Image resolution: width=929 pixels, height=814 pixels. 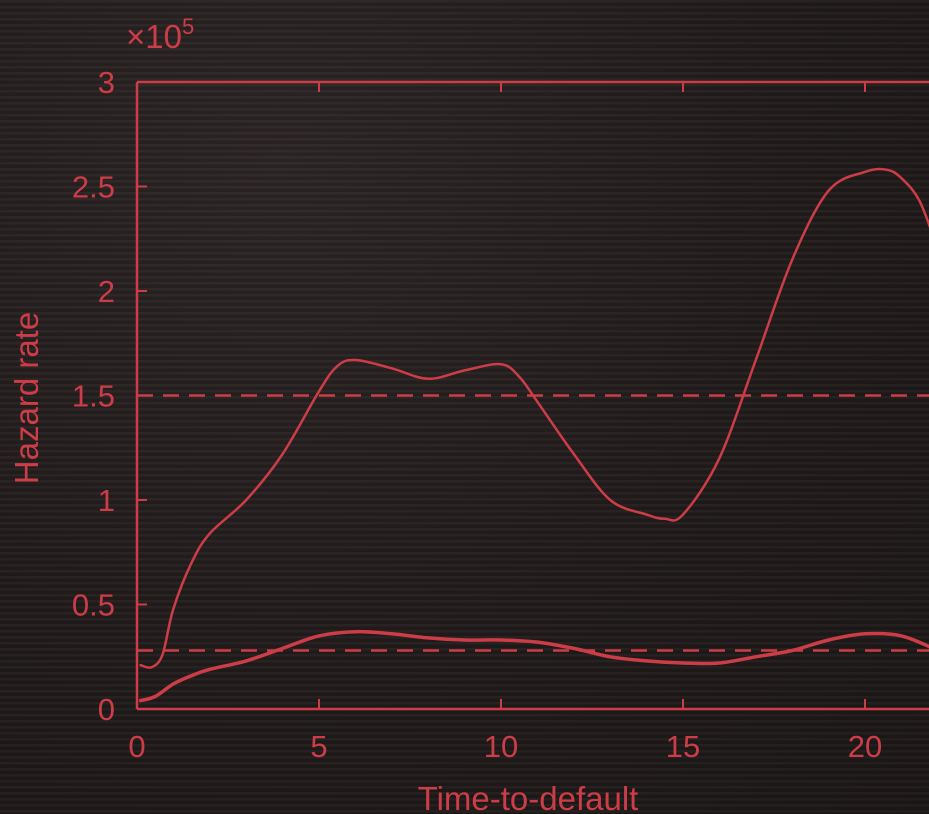 What do you see at coordinates (26, 398) in the screenshot?
I see `y-axis-title: Hazard rate` at bounding box center [26, 398].